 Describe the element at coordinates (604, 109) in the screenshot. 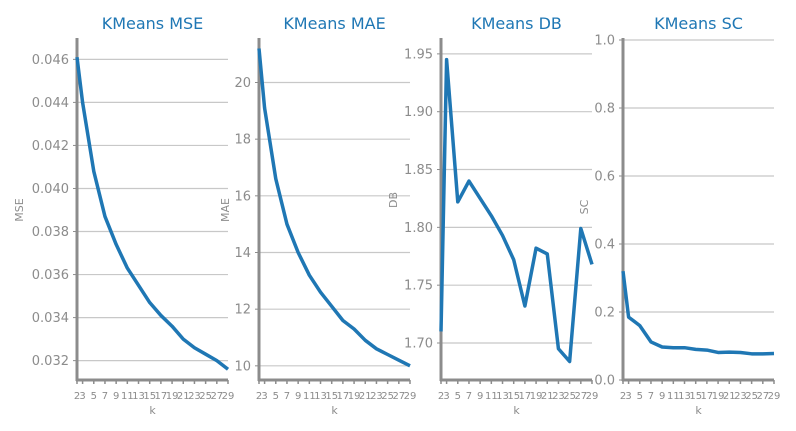

I see `y-tick-label: 0.8` at that location.